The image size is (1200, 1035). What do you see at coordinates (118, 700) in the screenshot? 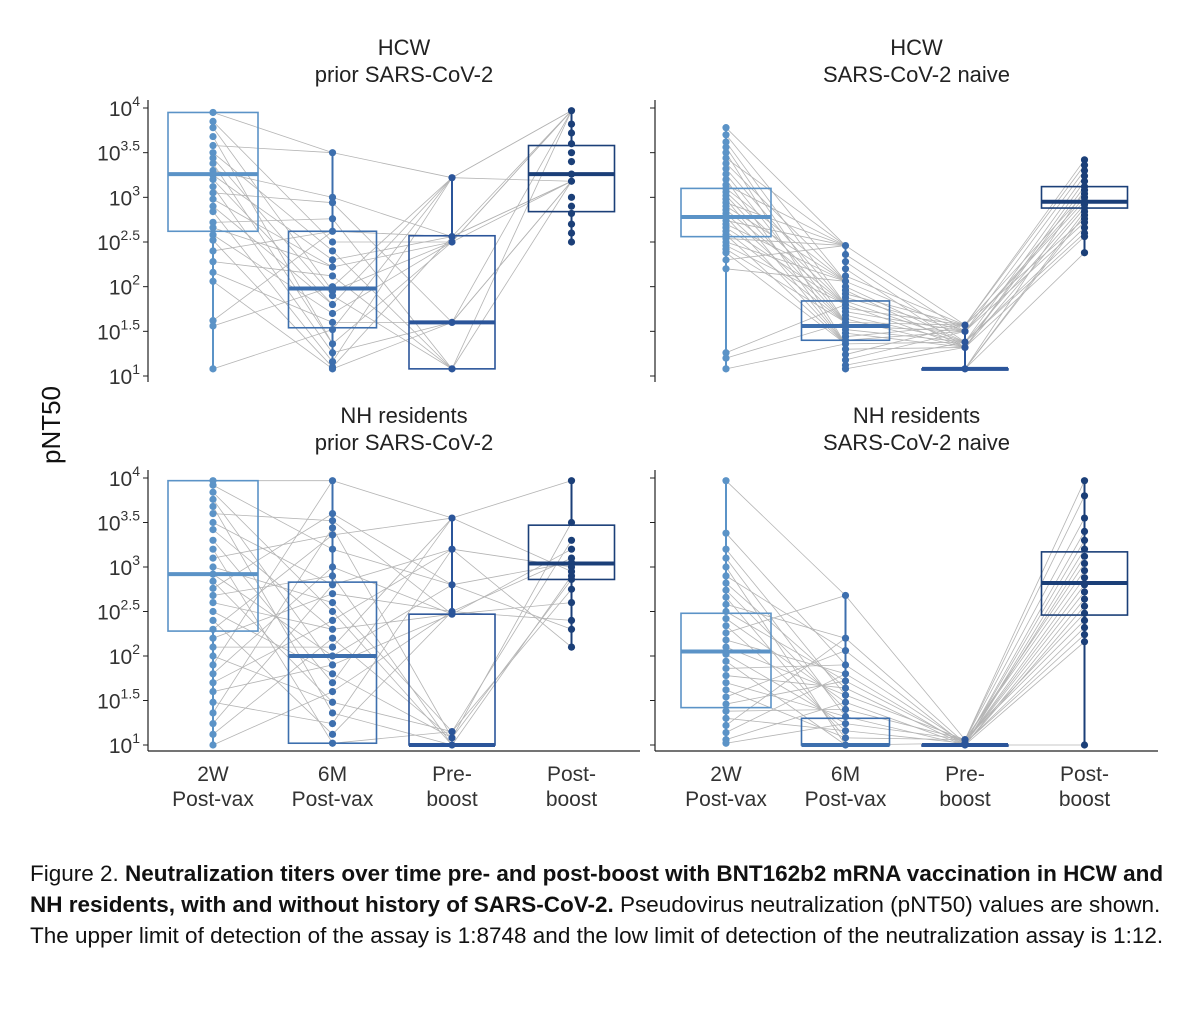
I see `y-tick-label: 101.5` at bounding box center [118, 700].